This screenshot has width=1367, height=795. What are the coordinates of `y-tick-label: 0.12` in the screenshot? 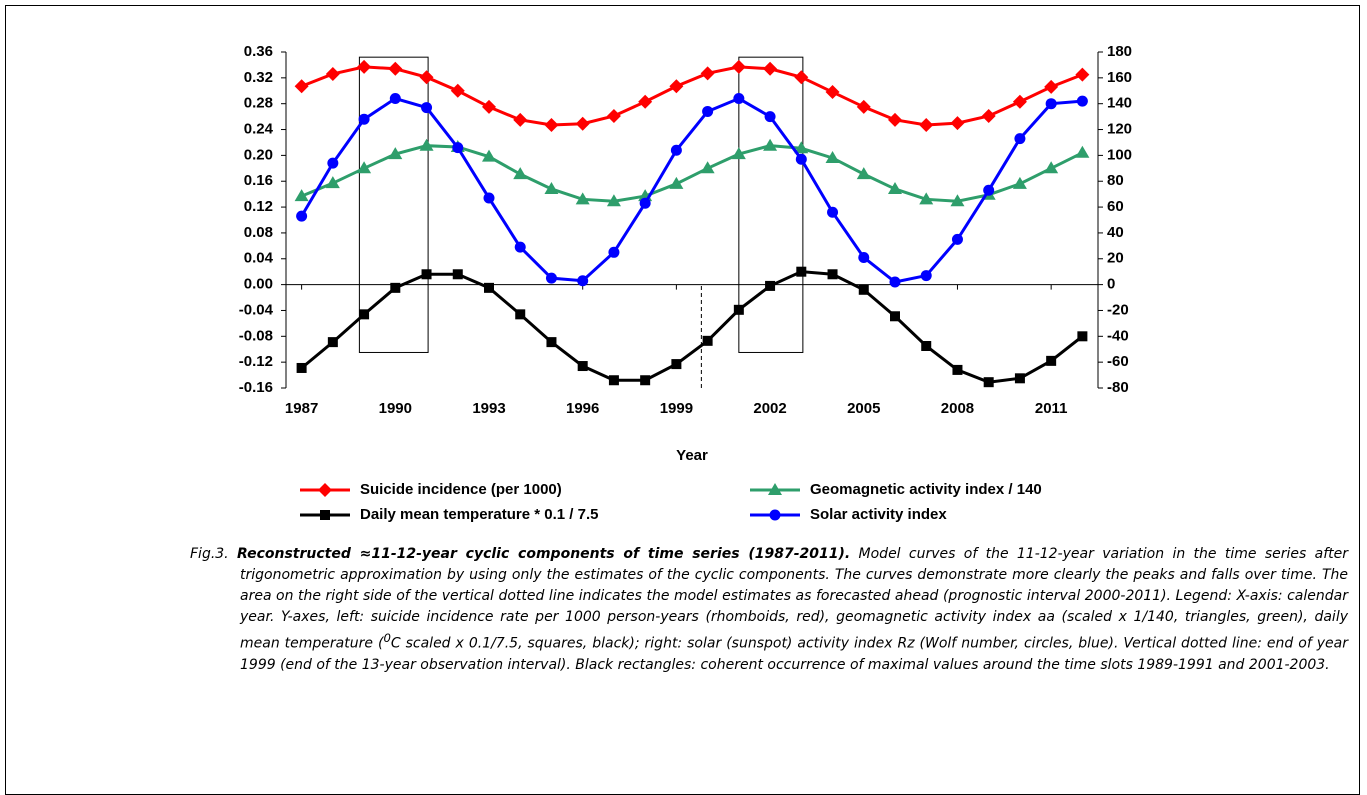 It's located at (258, 206).